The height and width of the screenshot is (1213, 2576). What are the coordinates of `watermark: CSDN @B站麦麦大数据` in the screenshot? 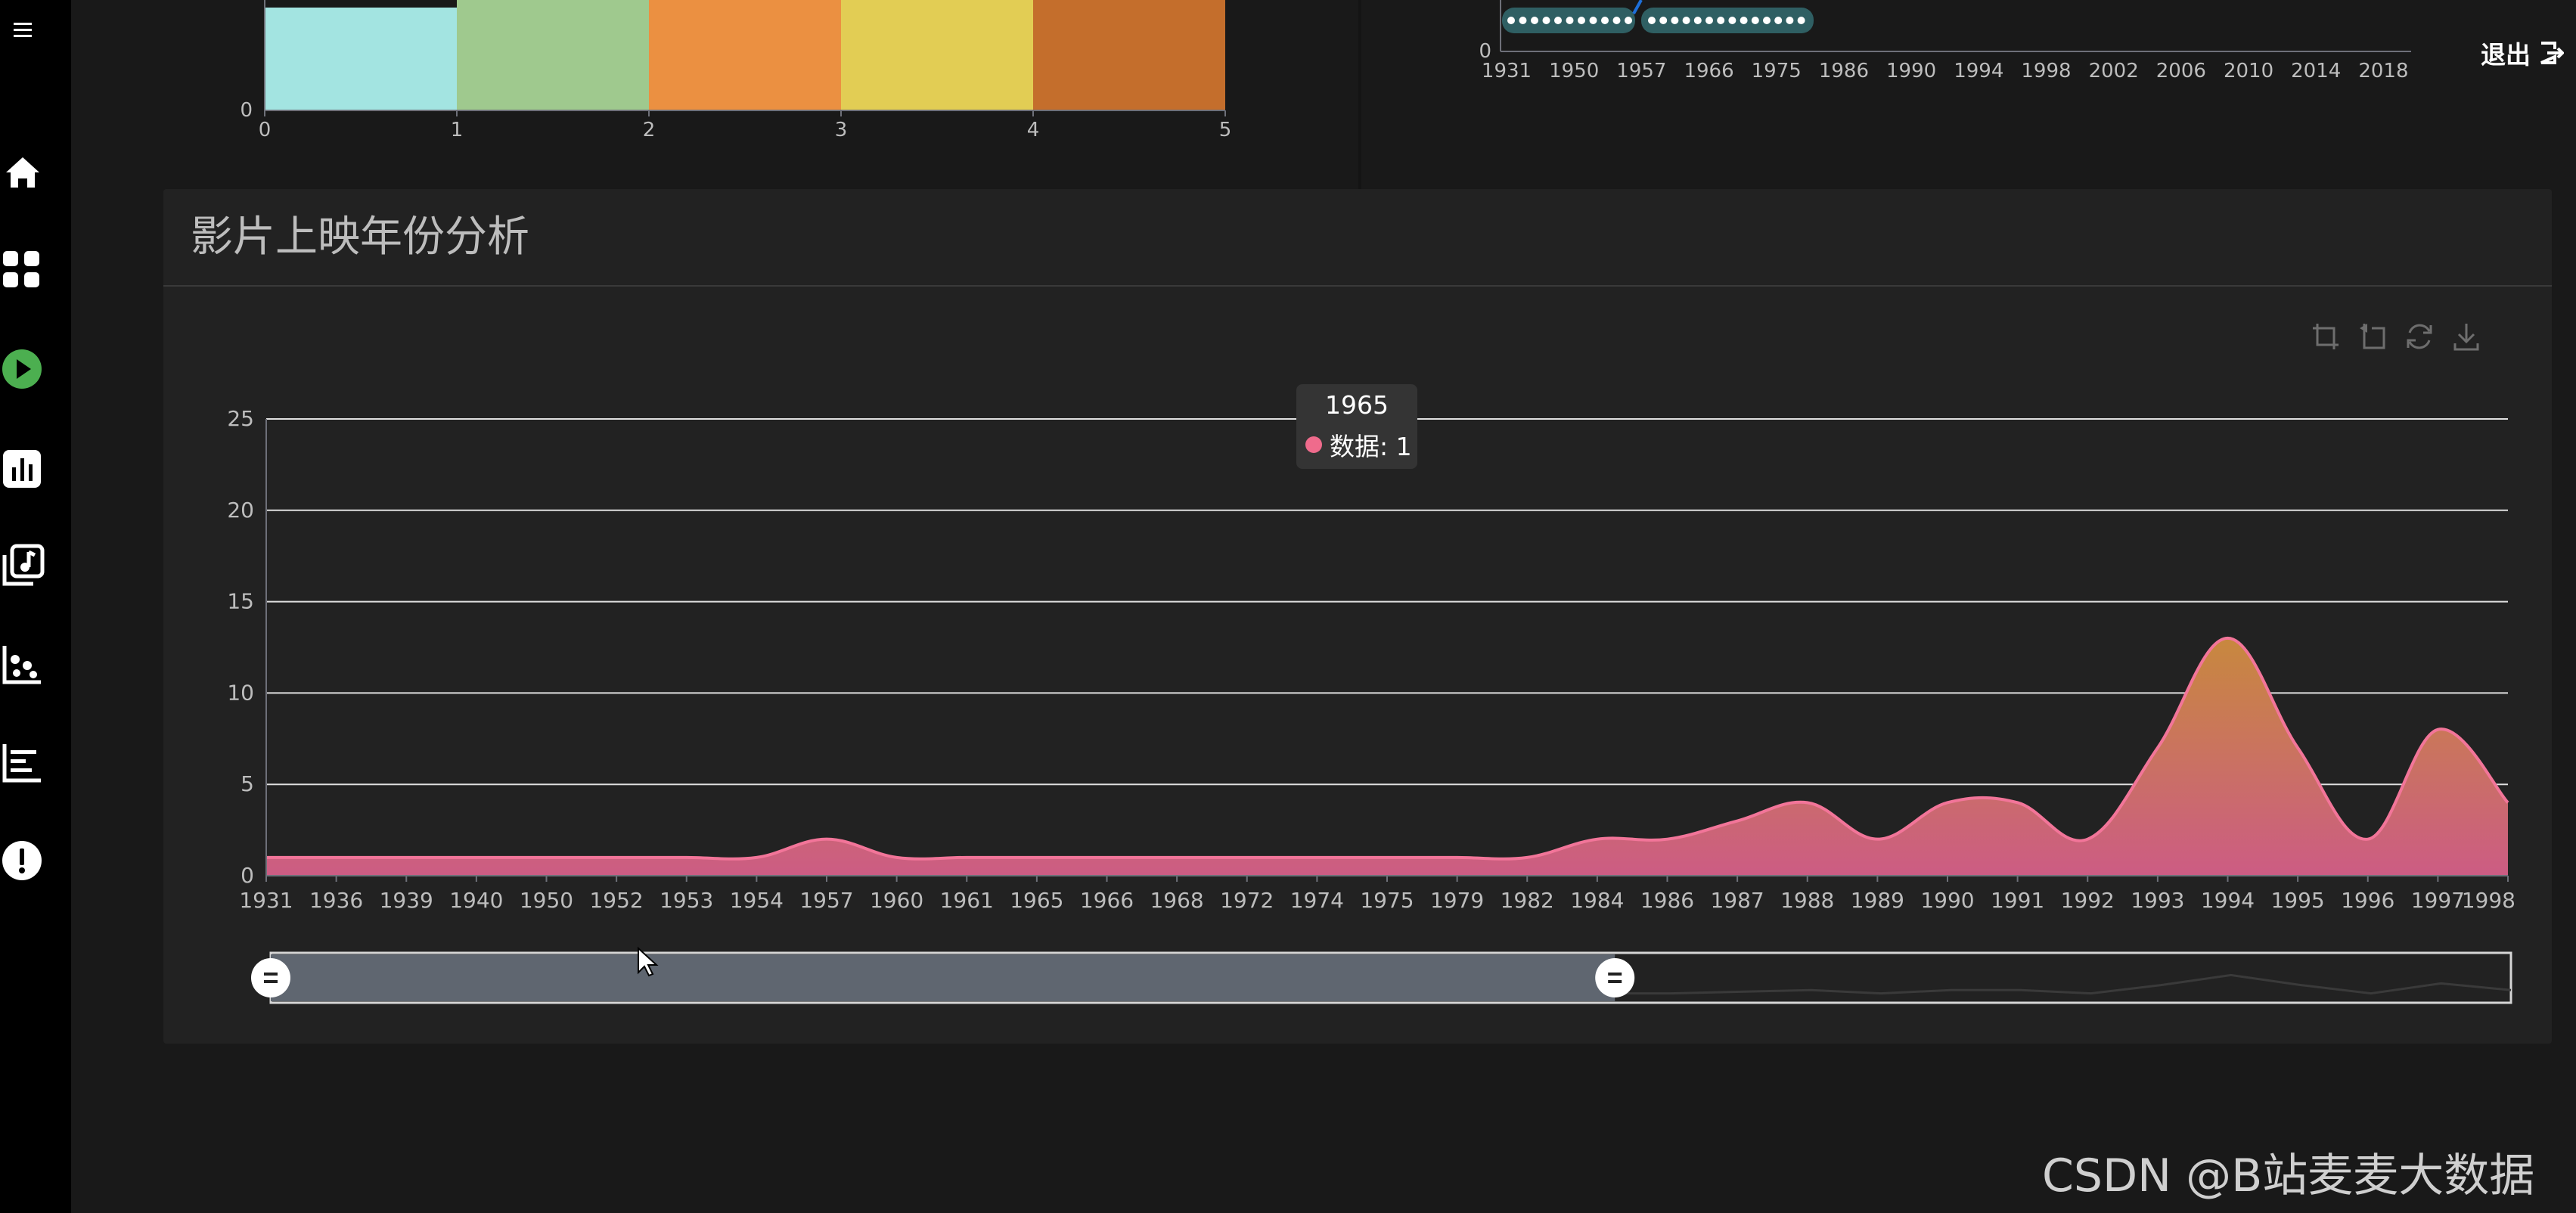 It's located at (2288, 1175).